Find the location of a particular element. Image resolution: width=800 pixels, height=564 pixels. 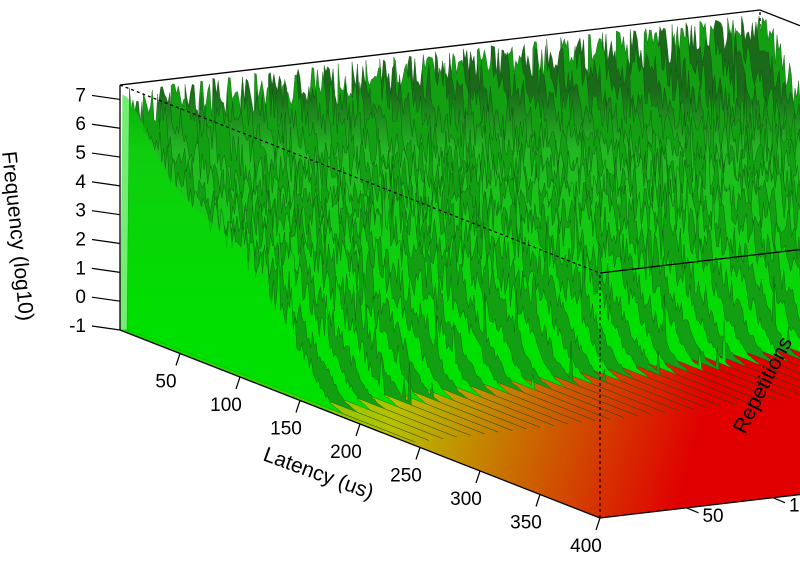

z-axis-title: Frequency (log10) is located at coordinates (19, 236).